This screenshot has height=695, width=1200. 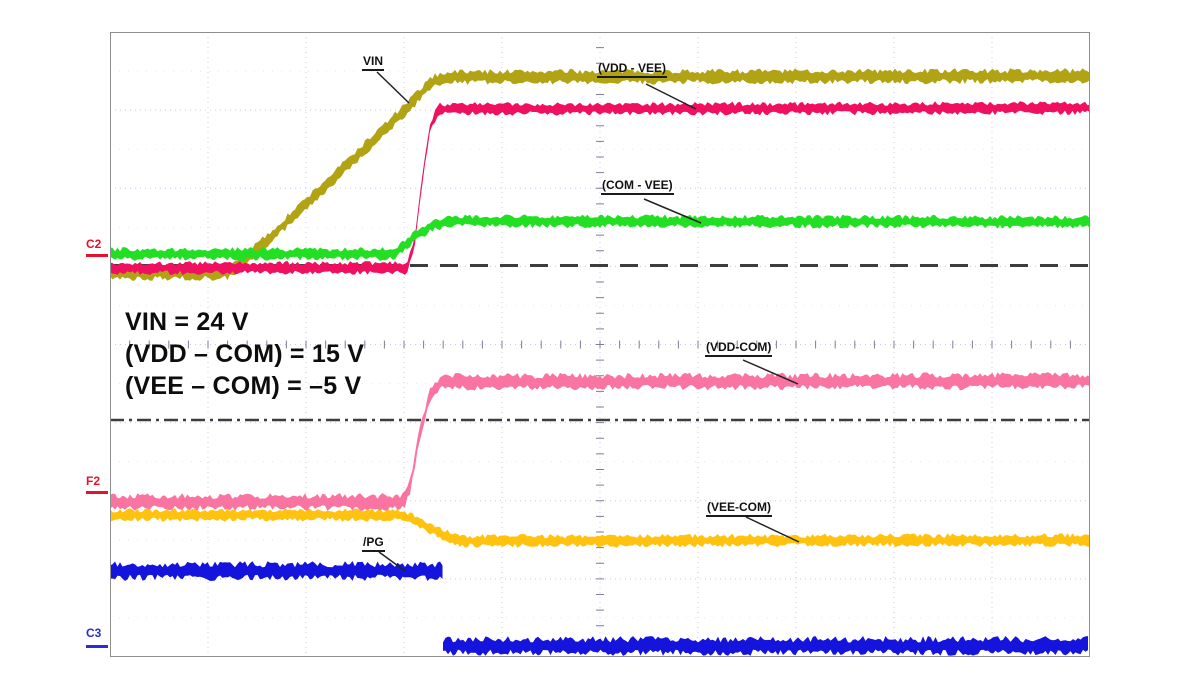 What do you see at coordinates (93, 481) in the screenshot?
I see `channel-marker-f2: F2` at bounding box center [93, 481].